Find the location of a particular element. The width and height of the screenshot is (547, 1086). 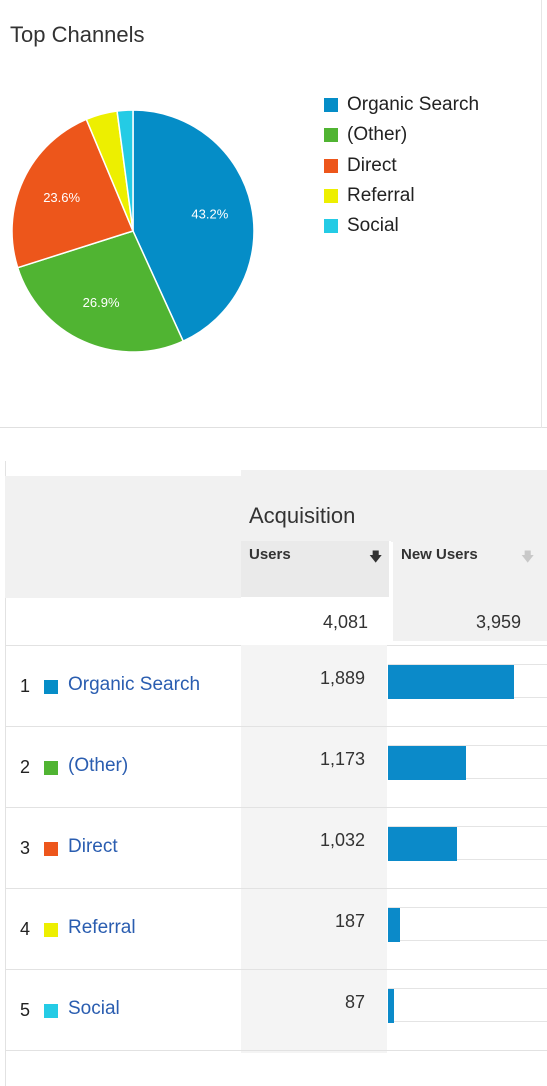

total-users: 4,081 is located at coordinates (345, 622).